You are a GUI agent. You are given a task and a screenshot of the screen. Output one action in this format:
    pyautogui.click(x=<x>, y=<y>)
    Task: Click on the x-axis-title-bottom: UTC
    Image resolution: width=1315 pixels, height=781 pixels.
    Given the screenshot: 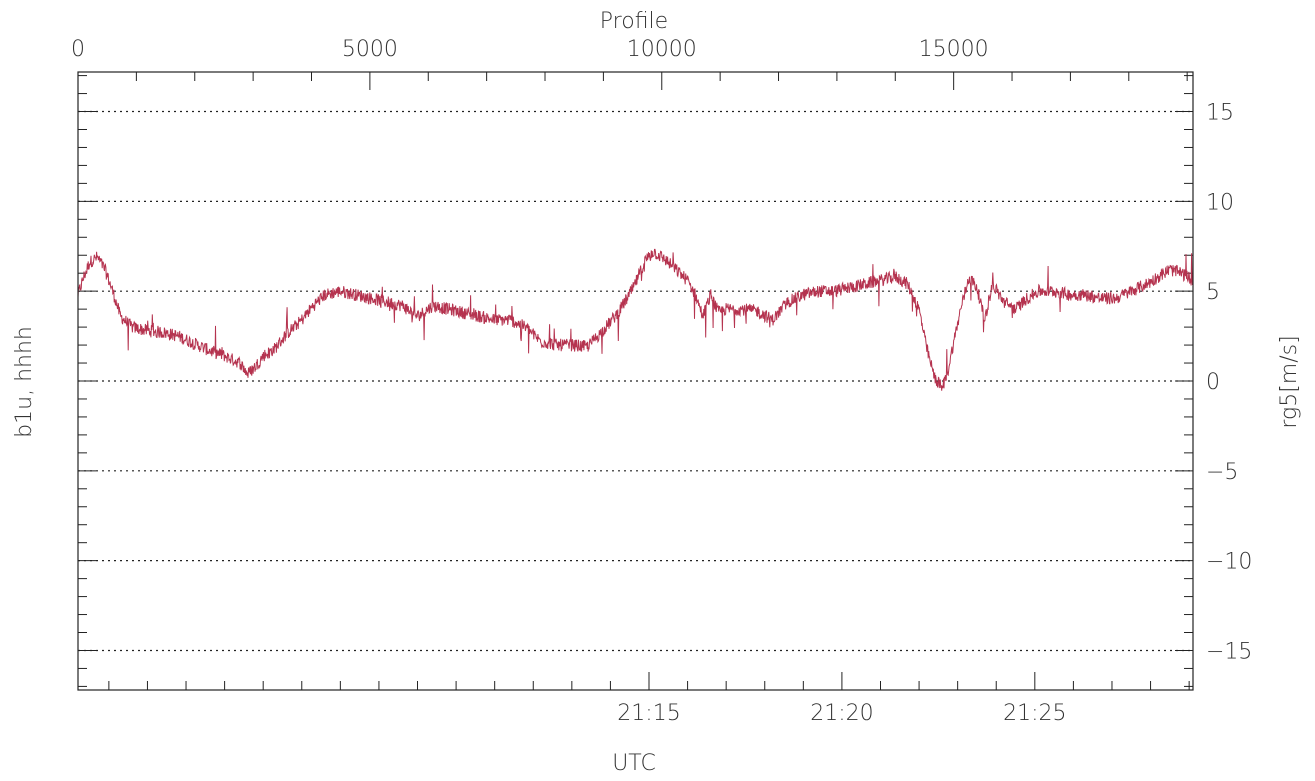 What is the action you would take?
    pyautogui.click(x=634, y=763)
    